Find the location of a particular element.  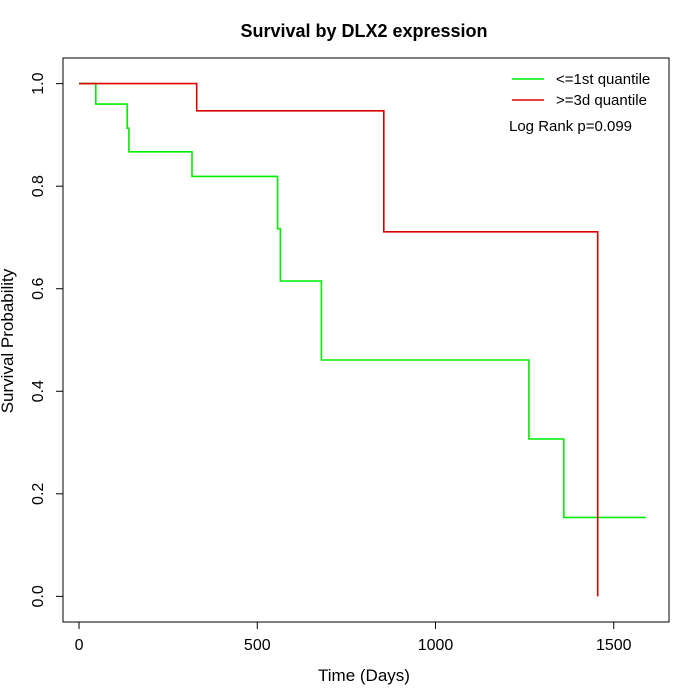

y-tick-label: 0.2 is located at coordinates (38, 494).